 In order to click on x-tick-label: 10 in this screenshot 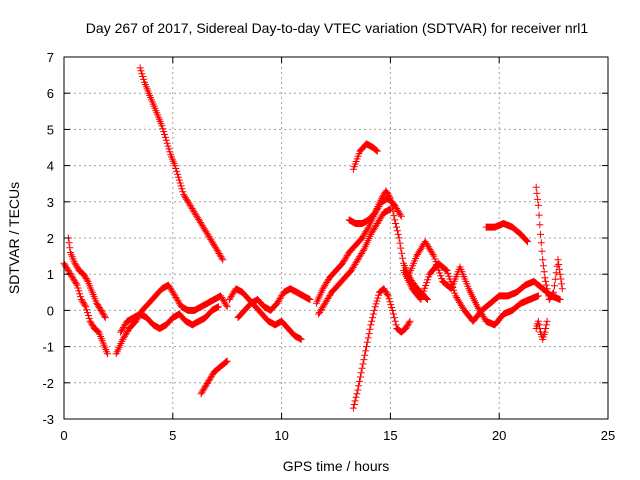, I will do `click(281, 435)`.